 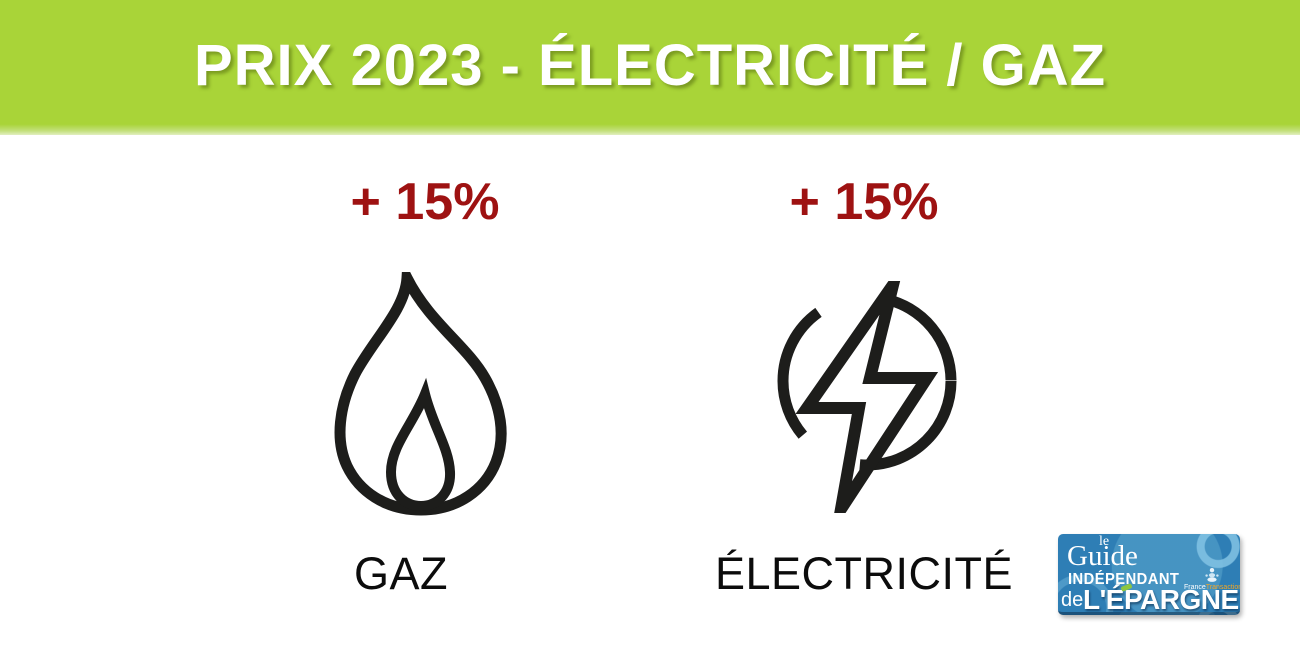 I want to click on gas-change: + 15%, so click(x=425, y=202).